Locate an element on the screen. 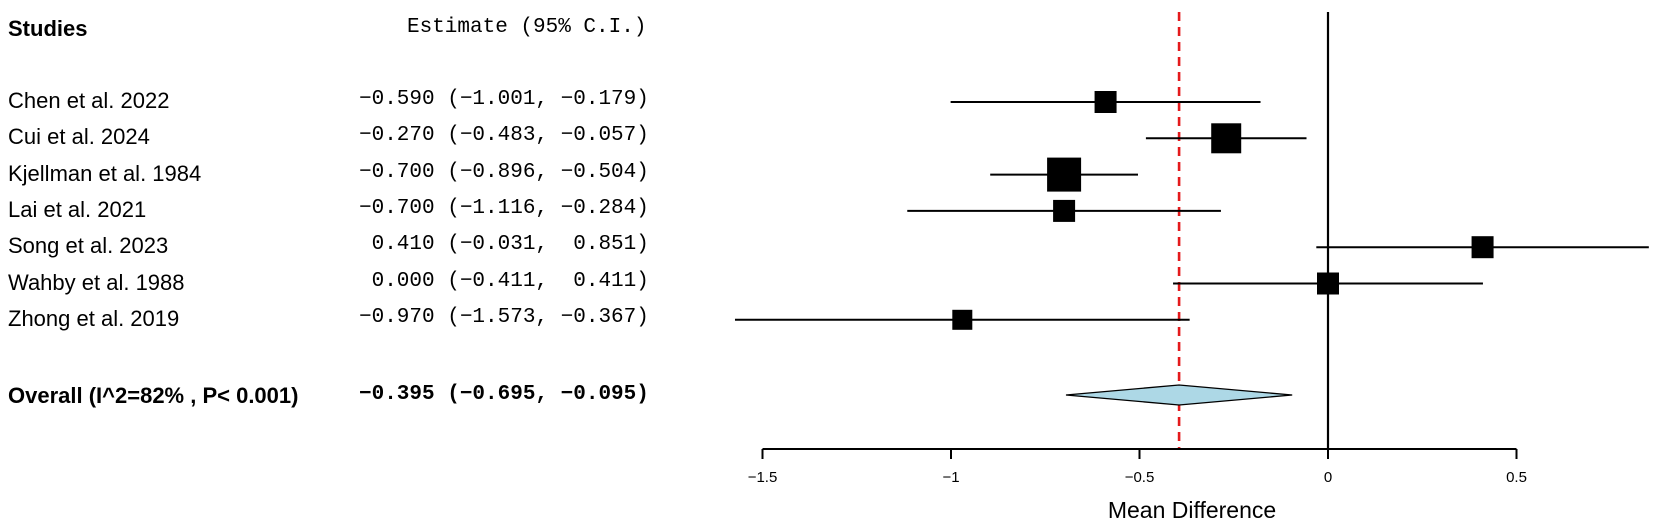 Image resolution: width=1654 pixels, height=531 pixels. overall-estimate: −0.395 (−0.695, −0.095) is located at coordinates (504, 394).